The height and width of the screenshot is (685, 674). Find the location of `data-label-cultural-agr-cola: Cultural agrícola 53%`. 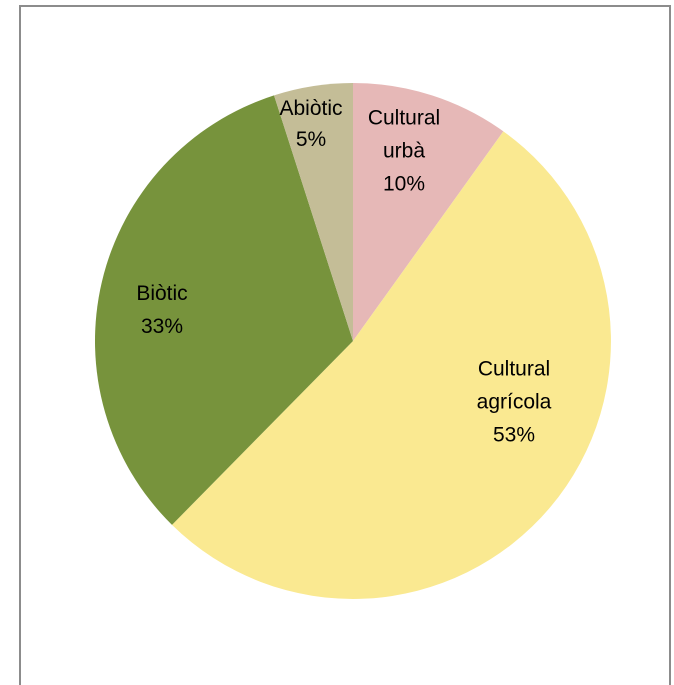

data-label-cultural-agr-cola: Cultural agrícola 53% is located at coordinates (514, 402).